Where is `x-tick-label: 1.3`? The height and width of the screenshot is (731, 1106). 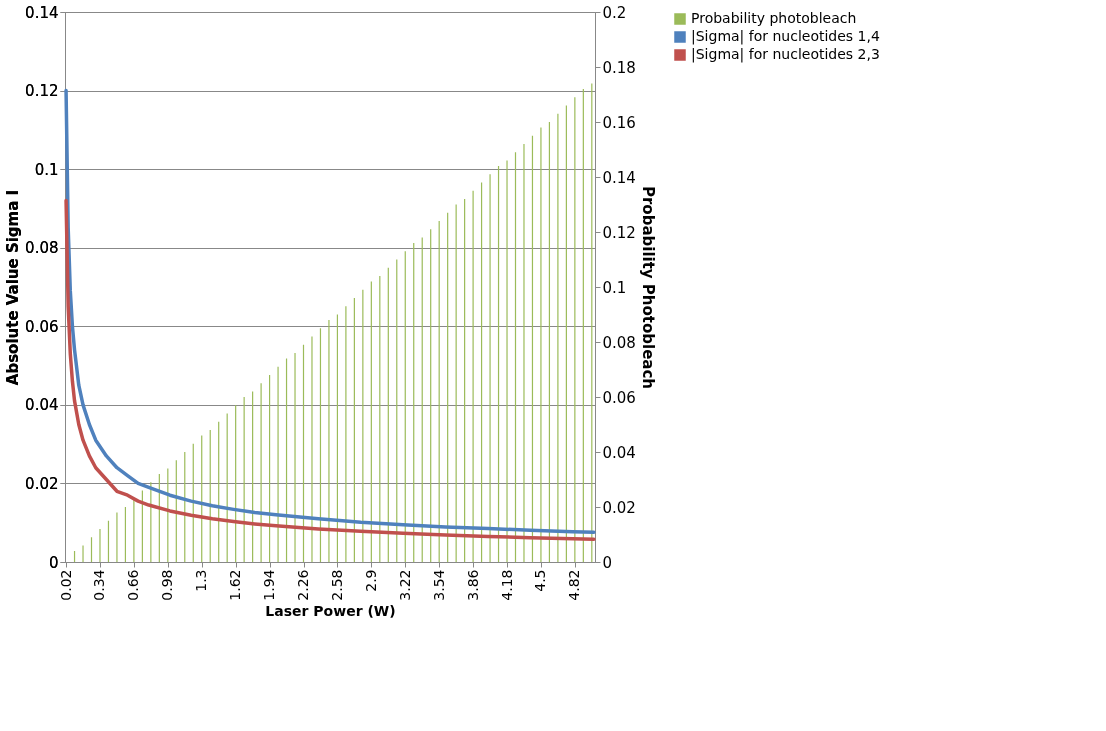
x-tick-label: 1.3 is located at coordinates (201, 580).